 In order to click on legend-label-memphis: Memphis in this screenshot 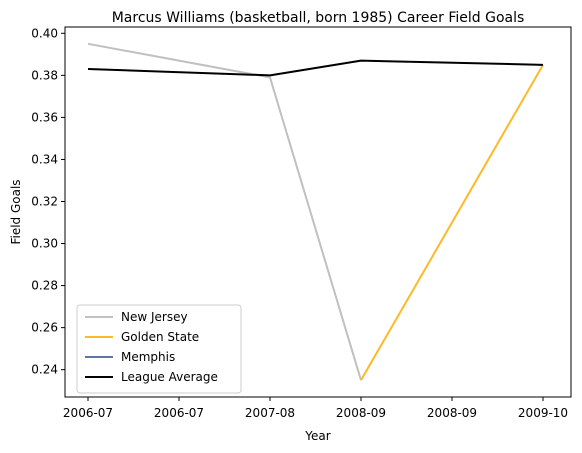, I will do `click(148, 357)`.